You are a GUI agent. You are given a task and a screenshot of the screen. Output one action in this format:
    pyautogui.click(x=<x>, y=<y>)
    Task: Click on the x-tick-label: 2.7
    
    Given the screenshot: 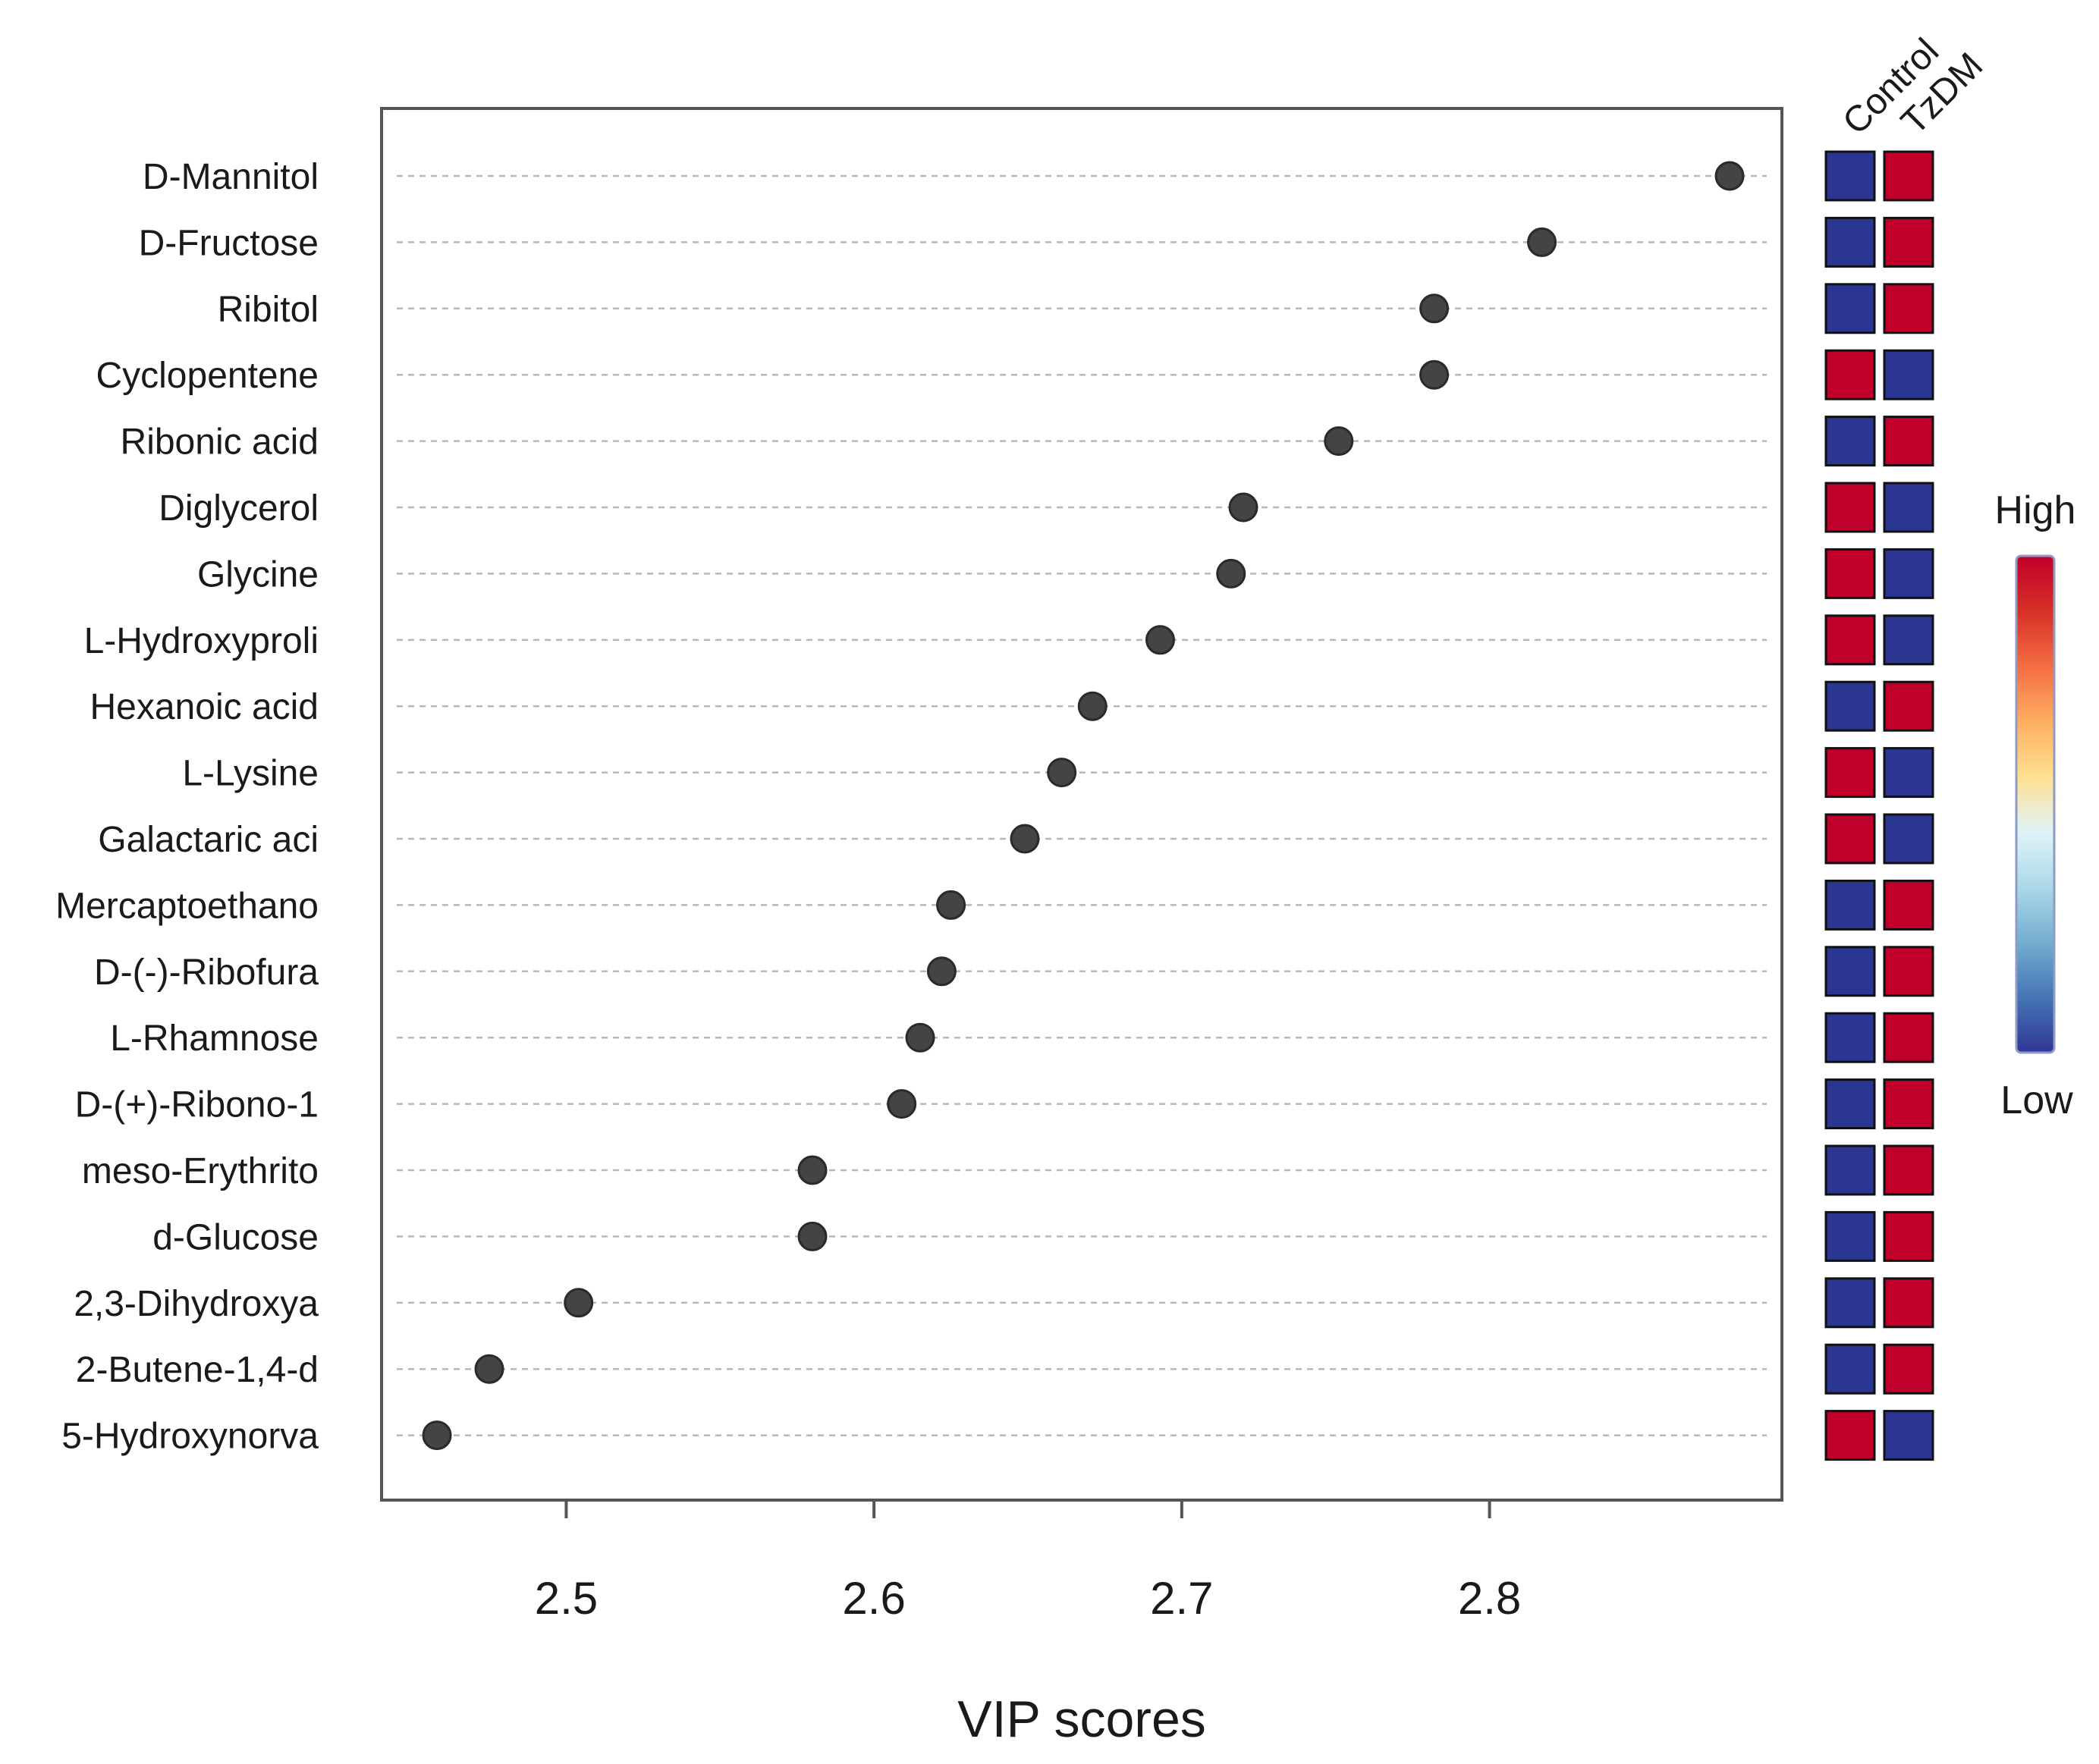 What is the action you would take?
    pyautogui.click(x=1181, y=1598)
    